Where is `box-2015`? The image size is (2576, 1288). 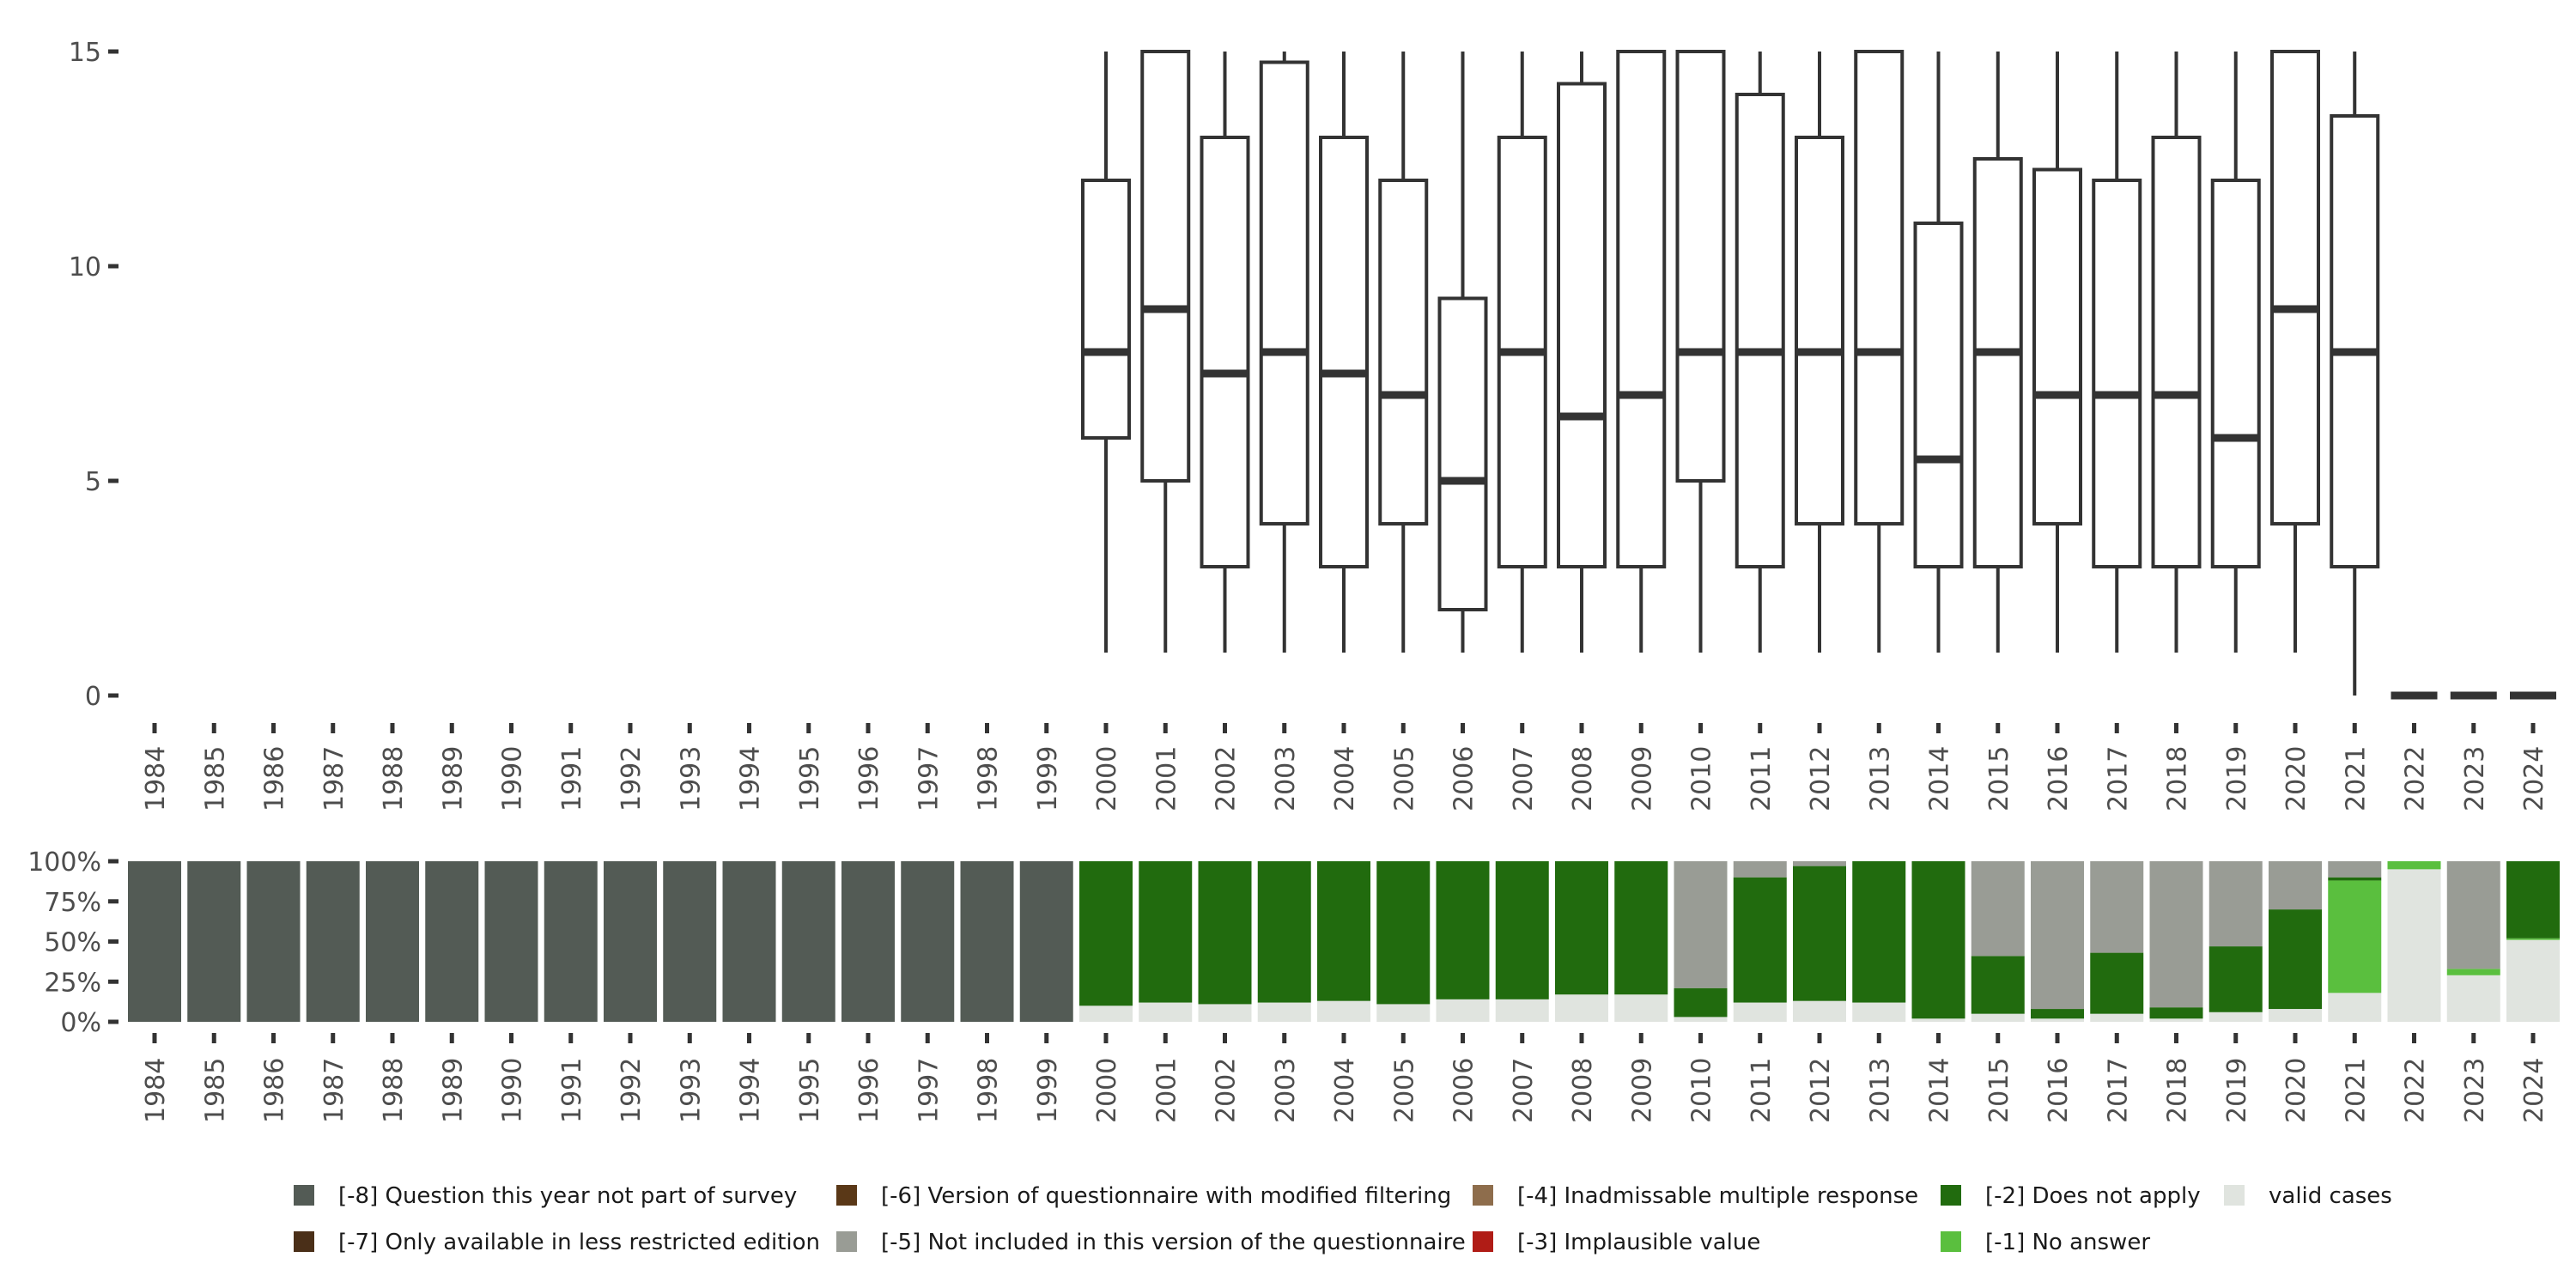 box-2015 is located at coordinates (1997, 353).